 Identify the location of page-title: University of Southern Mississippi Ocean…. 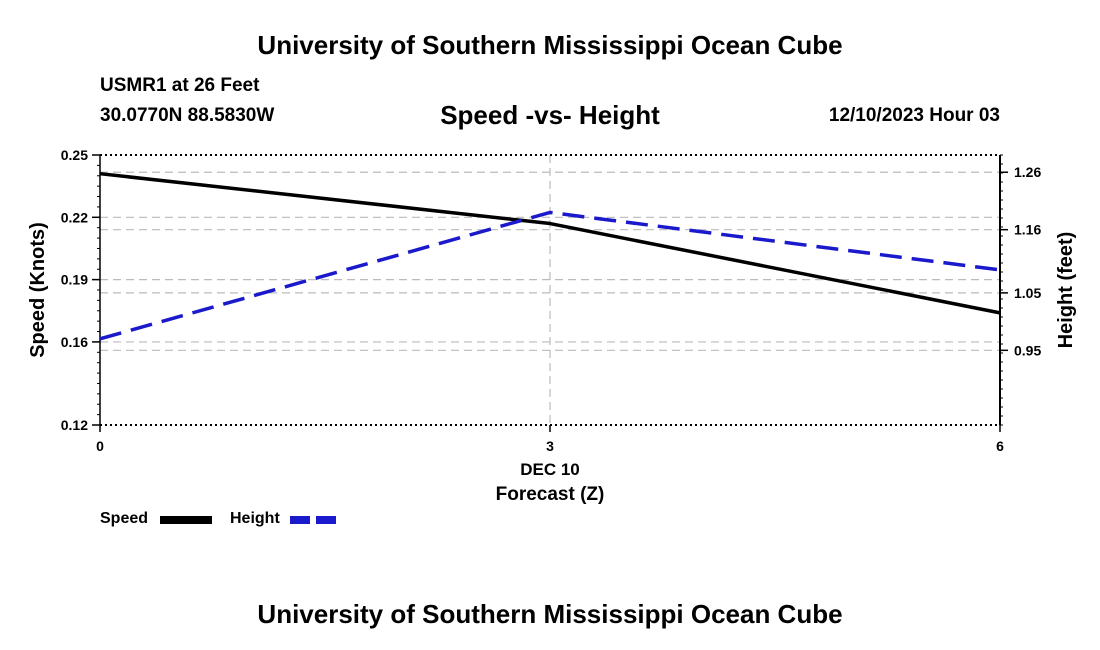
(550, 45).